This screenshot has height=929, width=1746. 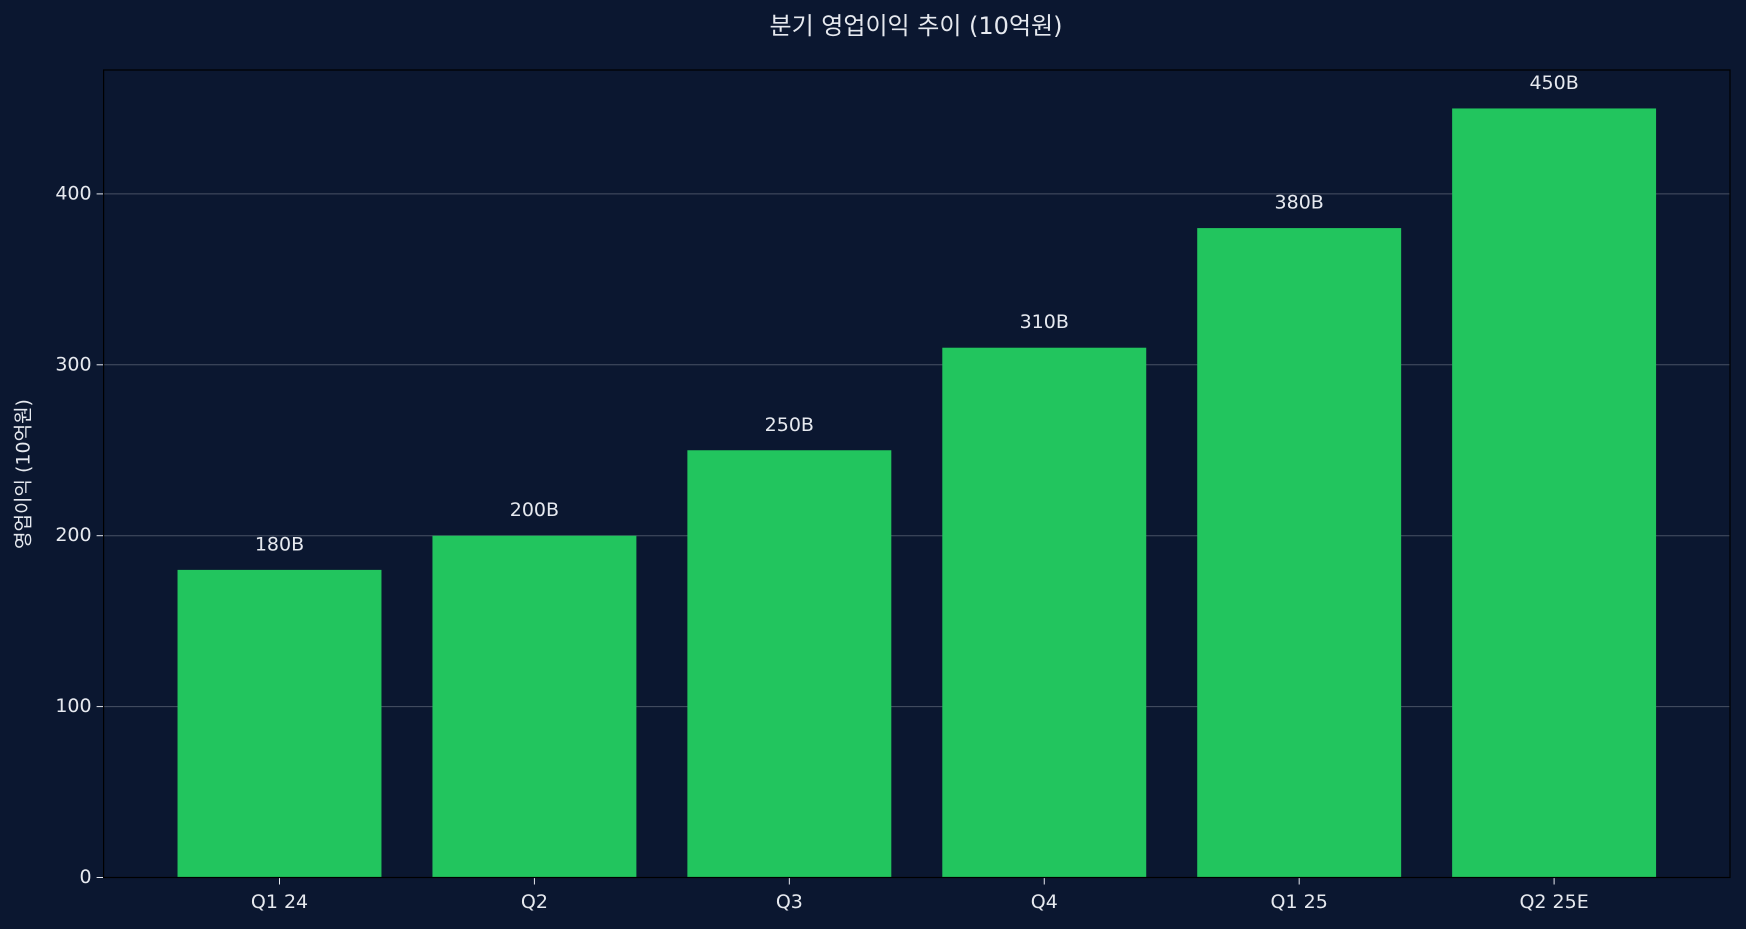 I want to click on value-label: 380B, so click(x=1299, y=203).